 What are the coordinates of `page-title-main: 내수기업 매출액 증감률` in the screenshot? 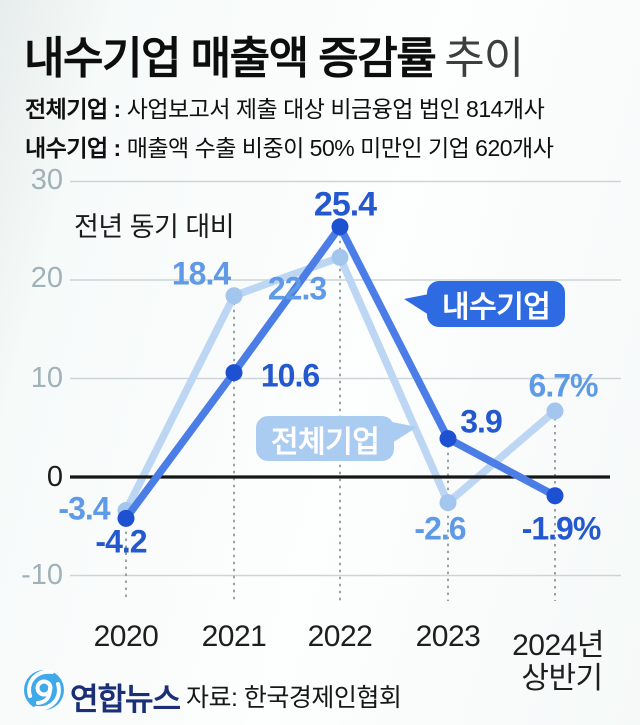 It's located at (230, 58).